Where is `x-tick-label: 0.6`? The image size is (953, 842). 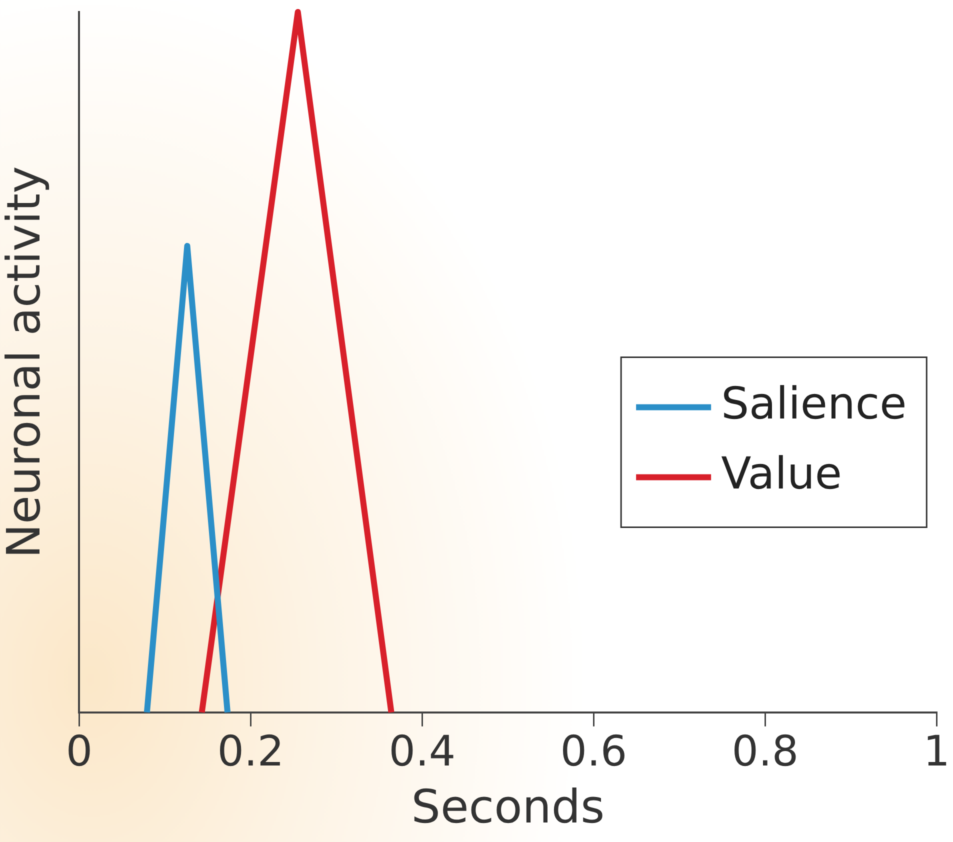
x-tick-label: 0.6 is located at coordinates (594, 751).